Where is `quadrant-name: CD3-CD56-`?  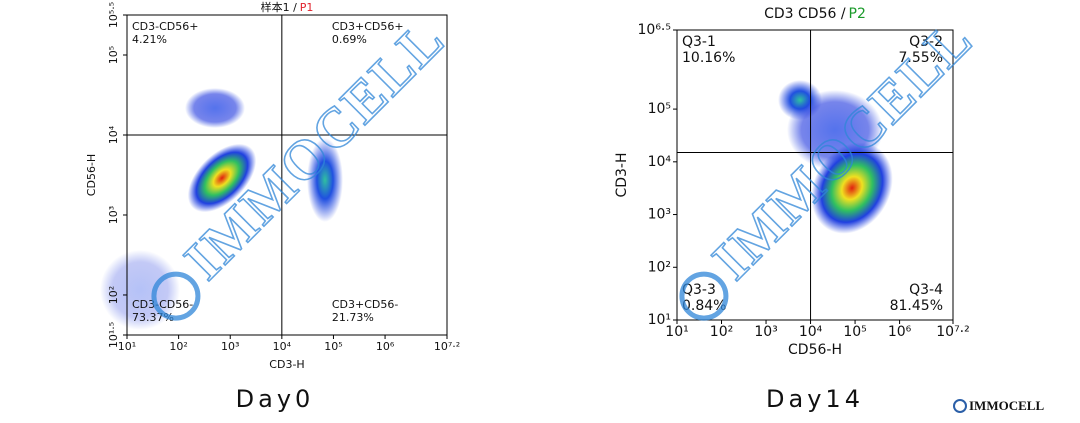
quadrant-name: CD3-CD56- is located at coordinates (162, 304).